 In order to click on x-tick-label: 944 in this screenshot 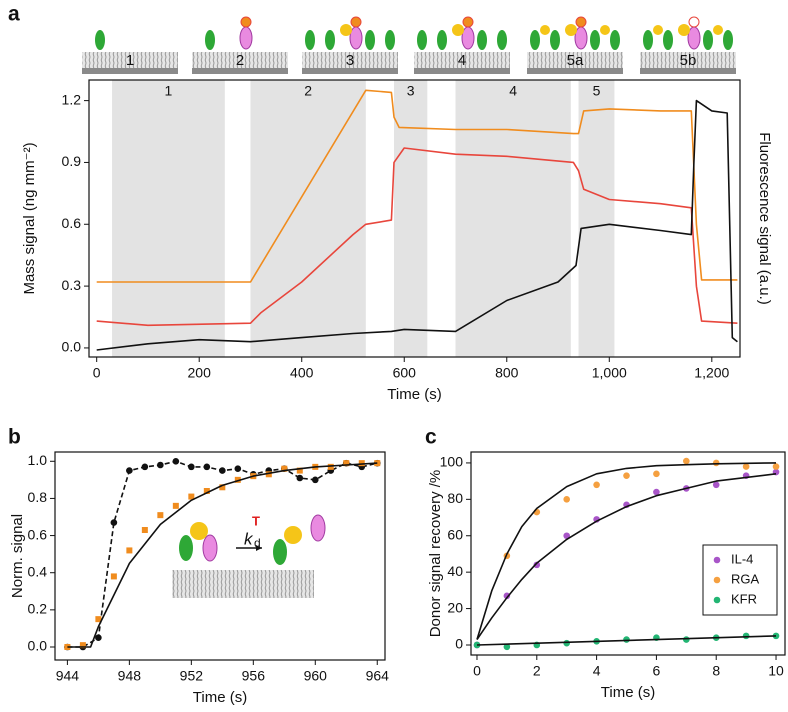, I will do `click(68, 676)`.